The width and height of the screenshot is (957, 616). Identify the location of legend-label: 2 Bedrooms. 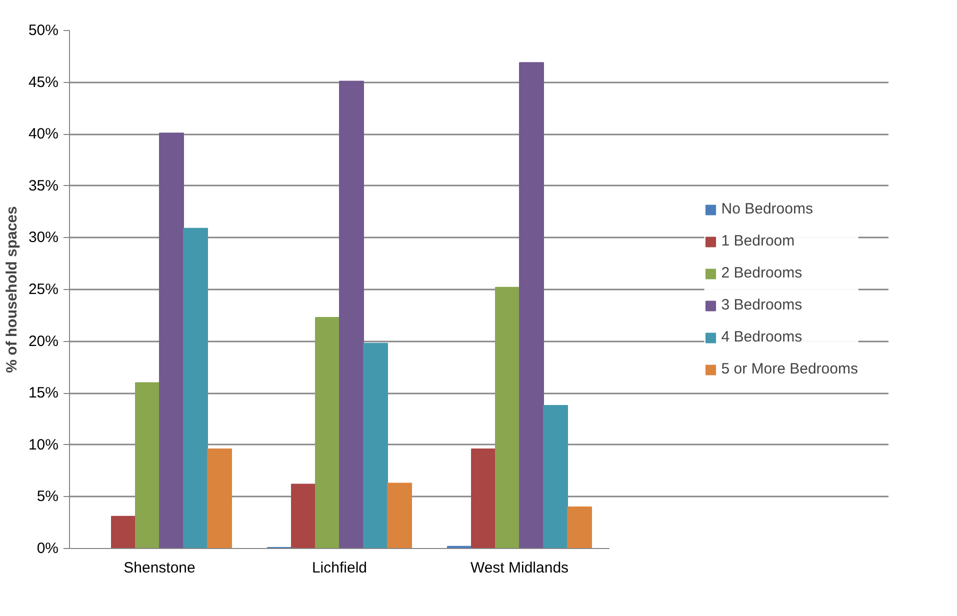
(761, 273).